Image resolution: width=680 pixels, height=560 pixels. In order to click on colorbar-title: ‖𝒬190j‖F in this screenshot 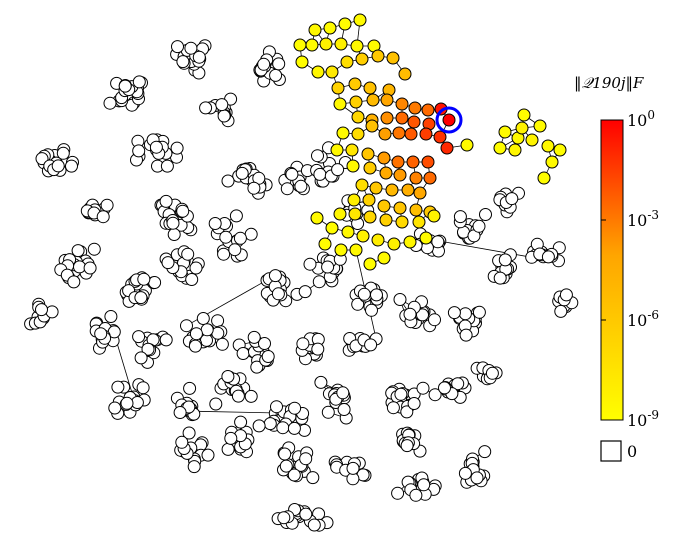, I will do `click(609, 83)`.